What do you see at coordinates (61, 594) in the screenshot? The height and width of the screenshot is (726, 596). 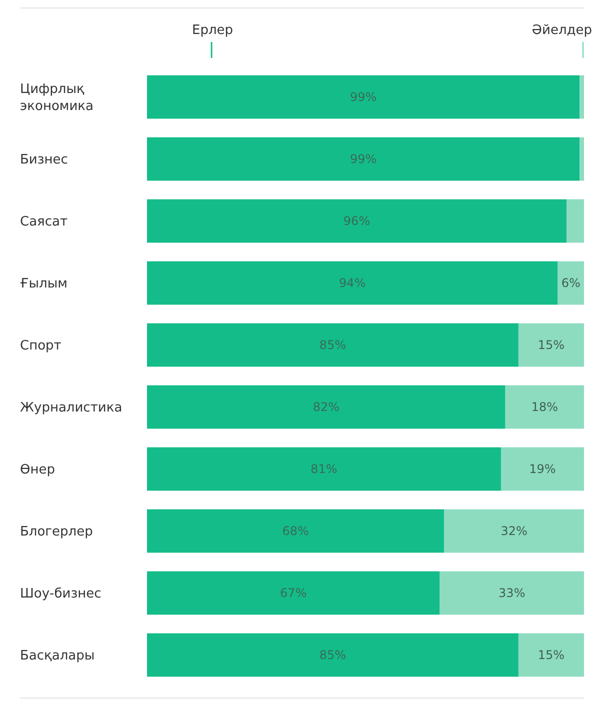 I see `y-tick-label: Шоу-бизнес` at bounding box center [61, 594].